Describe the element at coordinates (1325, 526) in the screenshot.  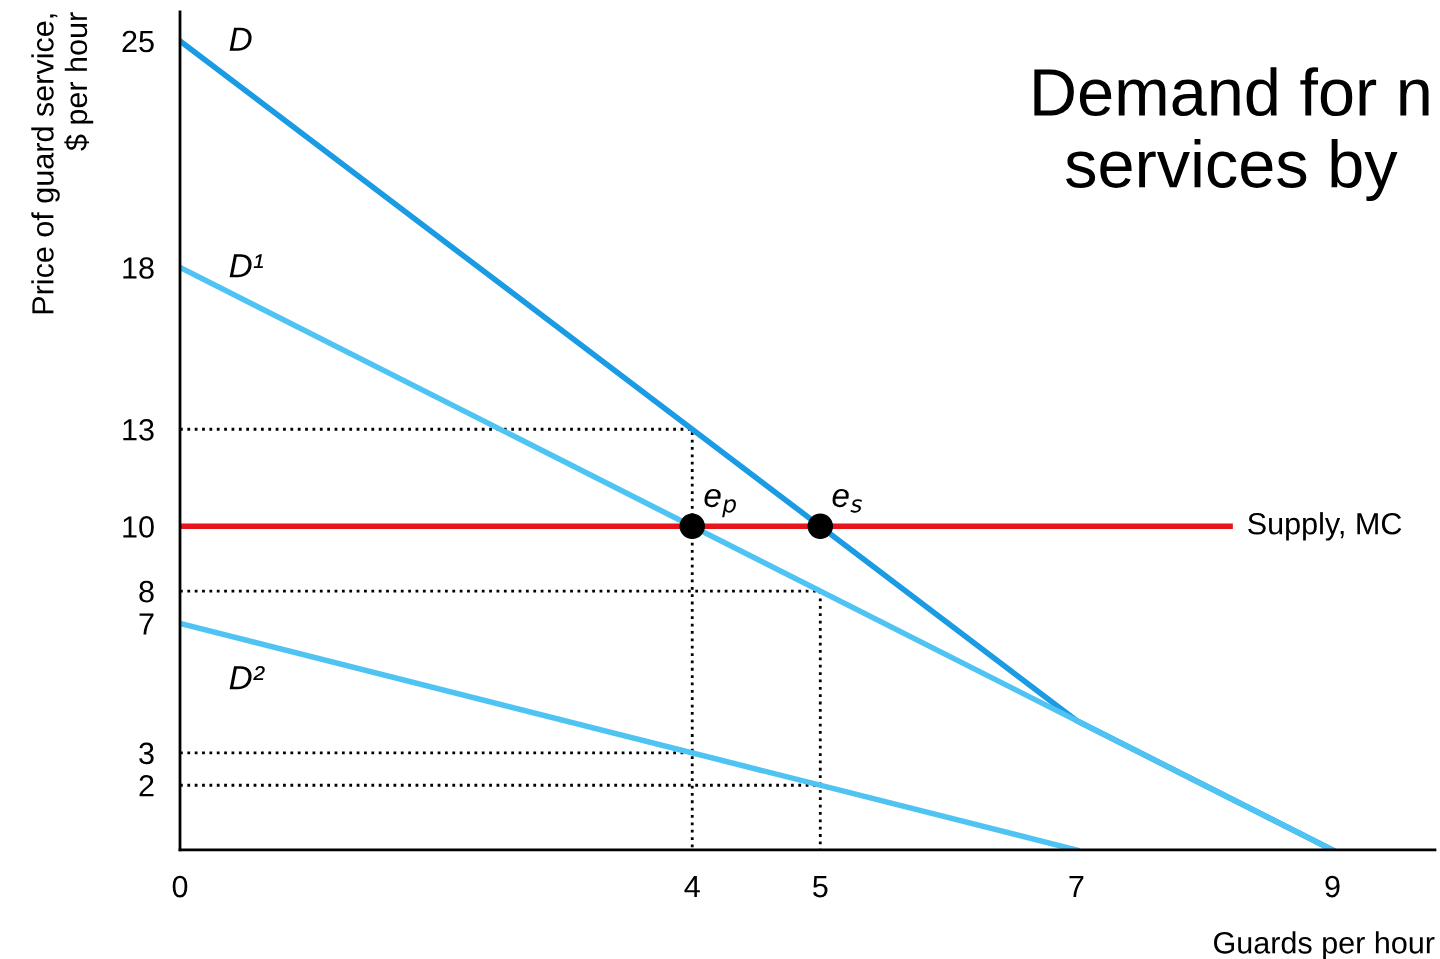
I see `series-label: Supply, MC` at that location.